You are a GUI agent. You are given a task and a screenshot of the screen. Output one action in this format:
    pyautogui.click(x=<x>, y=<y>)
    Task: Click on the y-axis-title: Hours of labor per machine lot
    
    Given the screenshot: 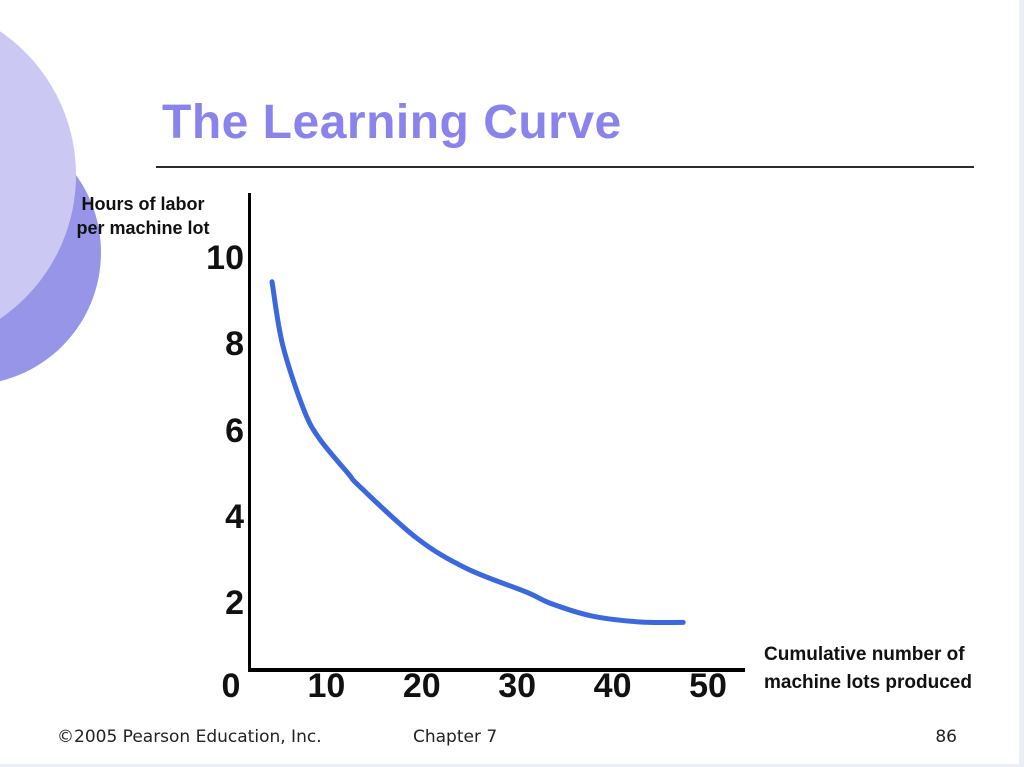 What is the action you would take?
    pyautogui.click(x=143, y=216)
    